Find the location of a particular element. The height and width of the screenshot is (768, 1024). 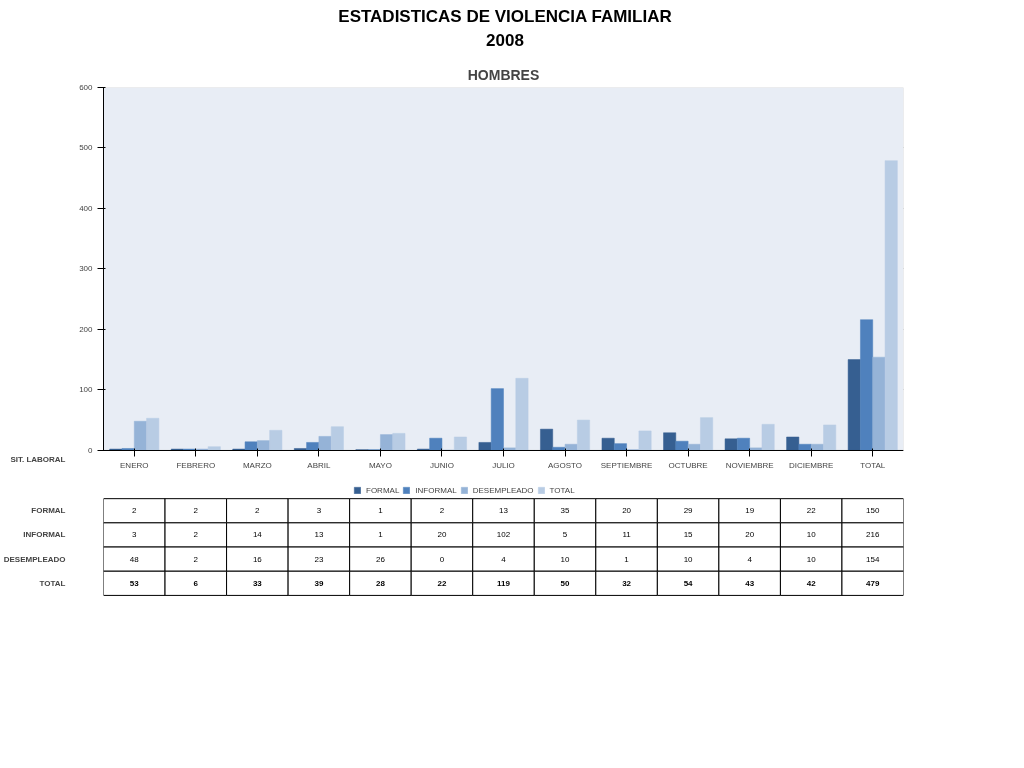

text: INFORMAL is located at coordinates (44, 534).